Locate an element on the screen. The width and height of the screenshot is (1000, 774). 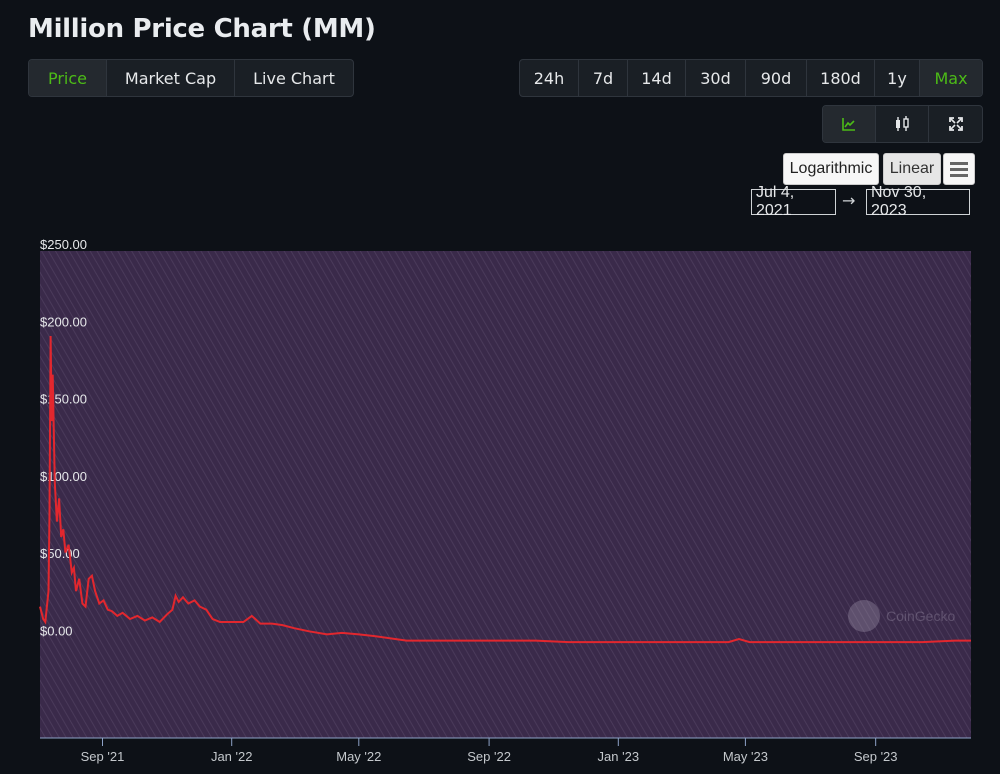
tab-price: Price is located at coordinates (68, 78).